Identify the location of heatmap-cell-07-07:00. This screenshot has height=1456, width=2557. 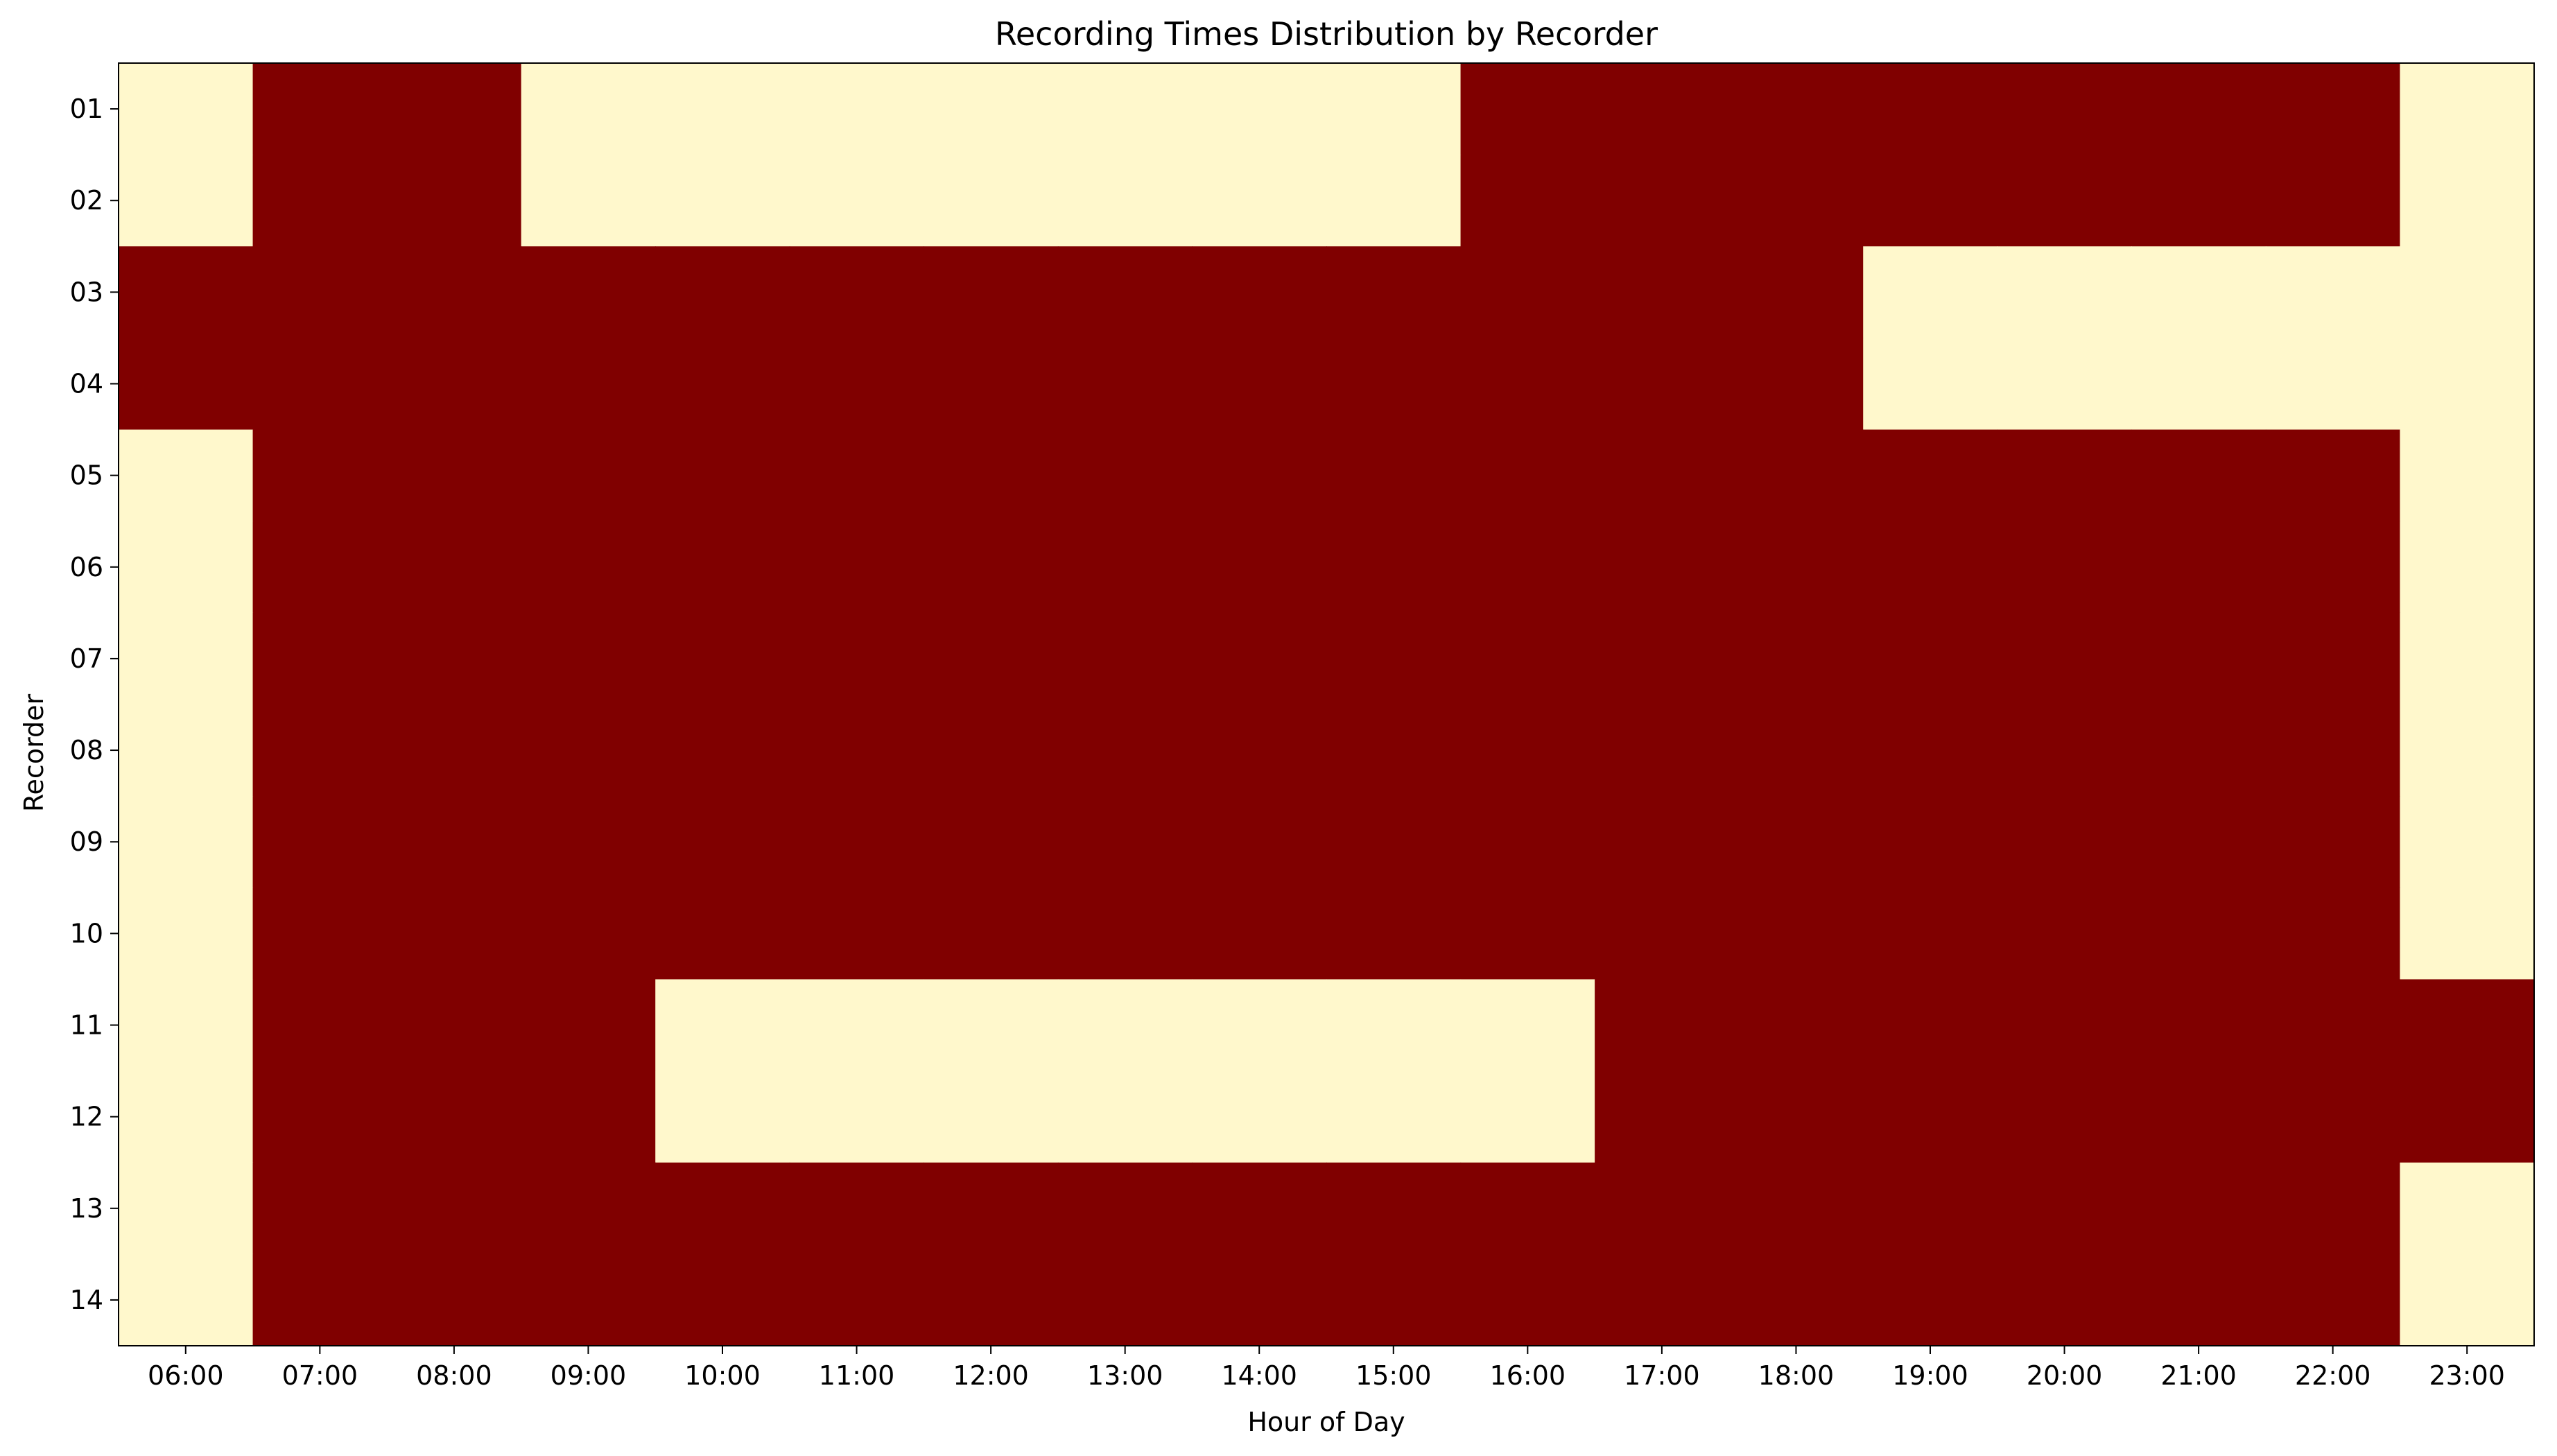
(320, 658).